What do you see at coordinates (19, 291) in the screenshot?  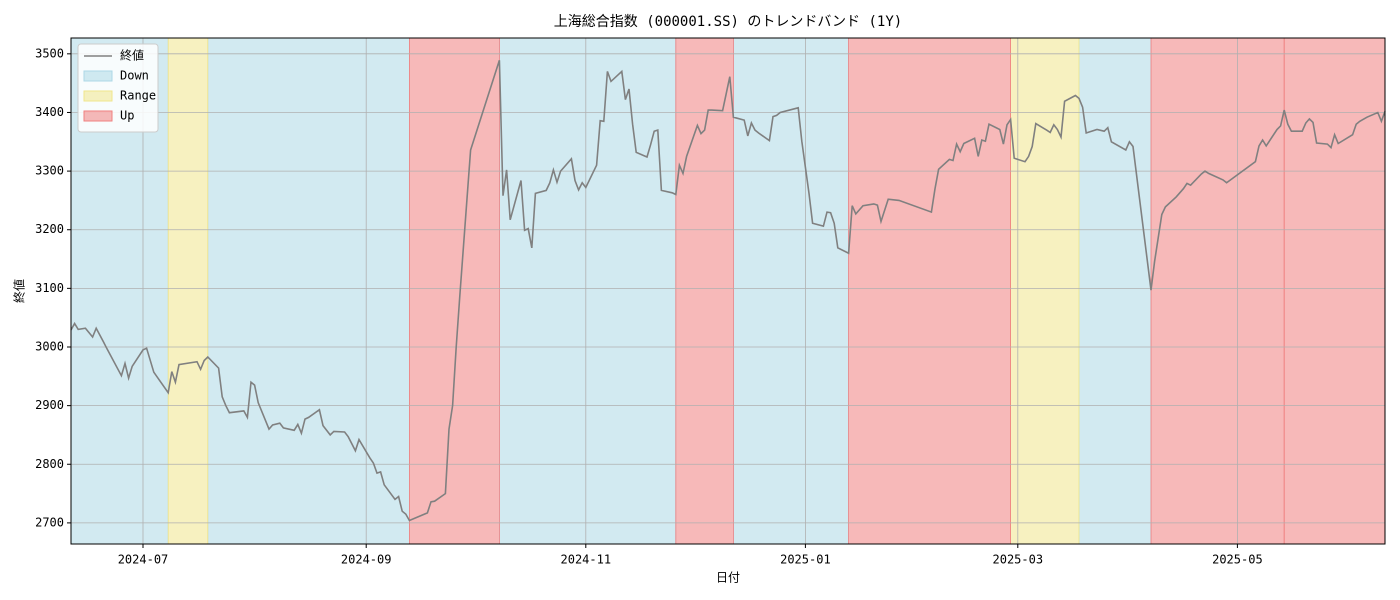 I see `y-axis-label: 終値` at bounding box center [19, 291].